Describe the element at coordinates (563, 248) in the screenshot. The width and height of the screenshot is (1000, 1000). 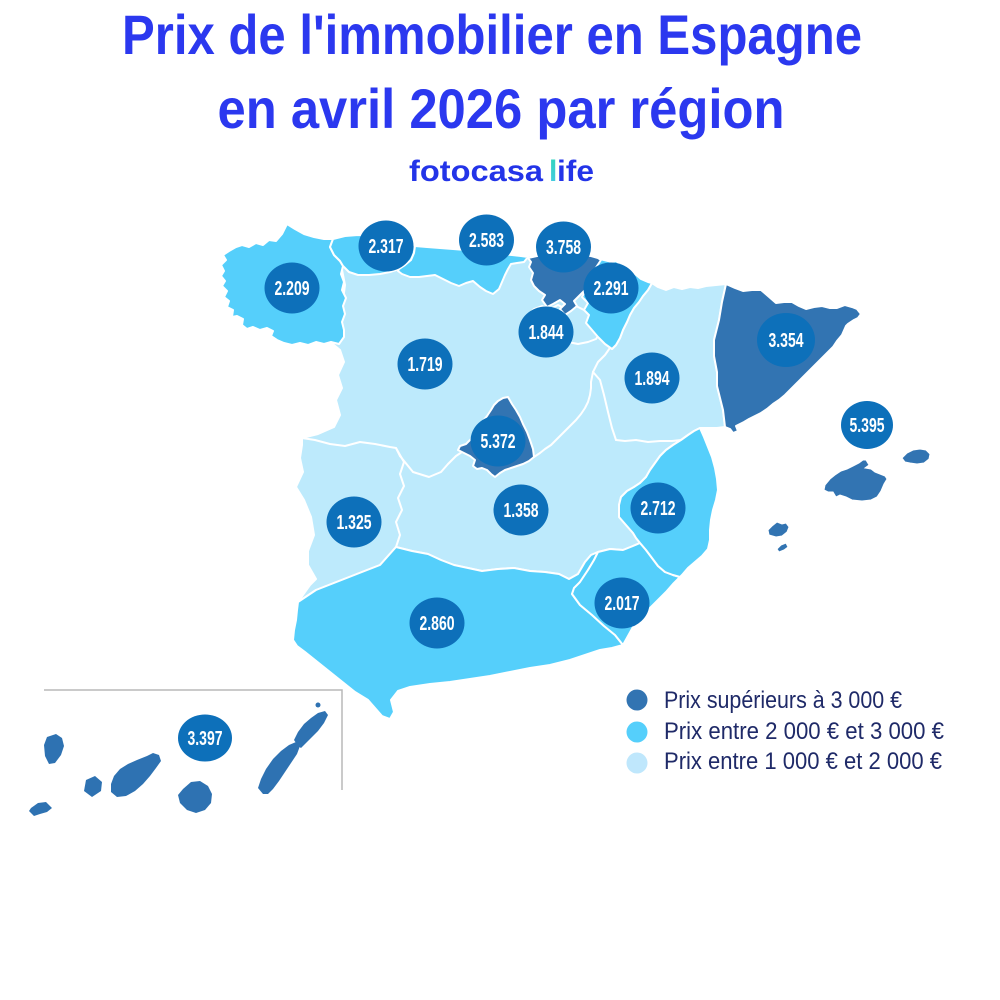
I see `svg-text: 3.758` at that location.